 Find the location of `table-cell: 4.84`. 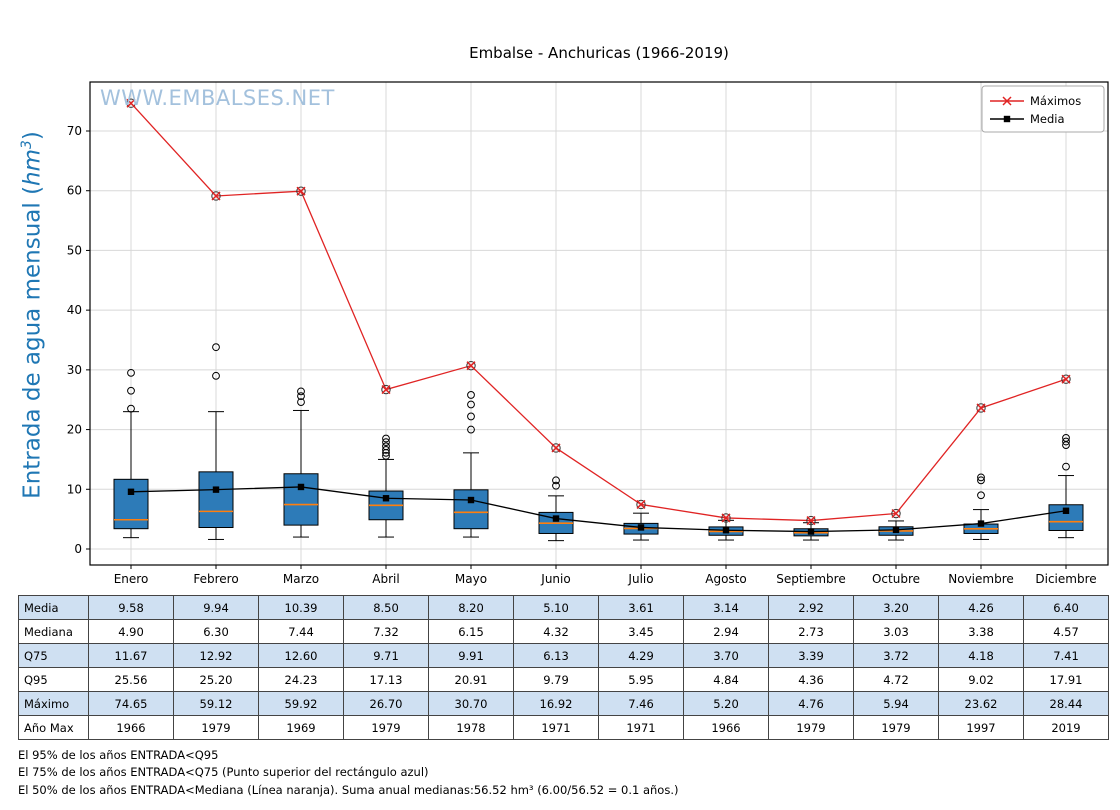

table-cell: 4.84 is located at coordinates (726, 679).